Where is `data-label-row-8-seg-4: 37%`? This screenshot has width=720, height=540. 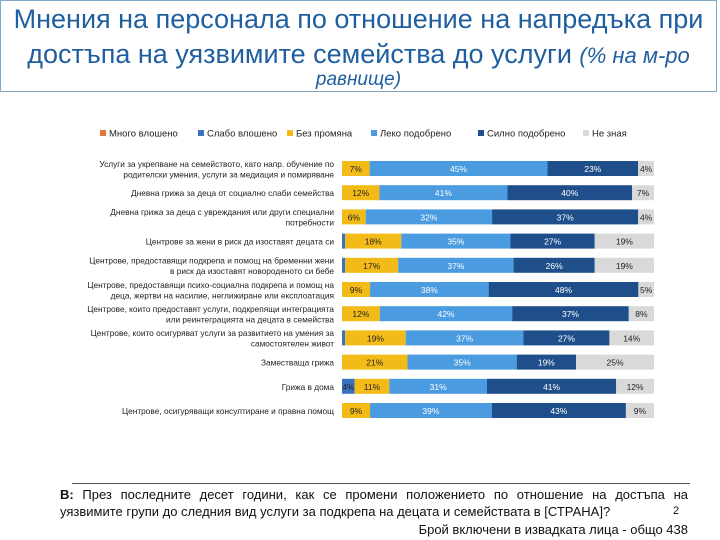 data-label-row-8-seg-4: 37% is located at coordinates (464, 338).